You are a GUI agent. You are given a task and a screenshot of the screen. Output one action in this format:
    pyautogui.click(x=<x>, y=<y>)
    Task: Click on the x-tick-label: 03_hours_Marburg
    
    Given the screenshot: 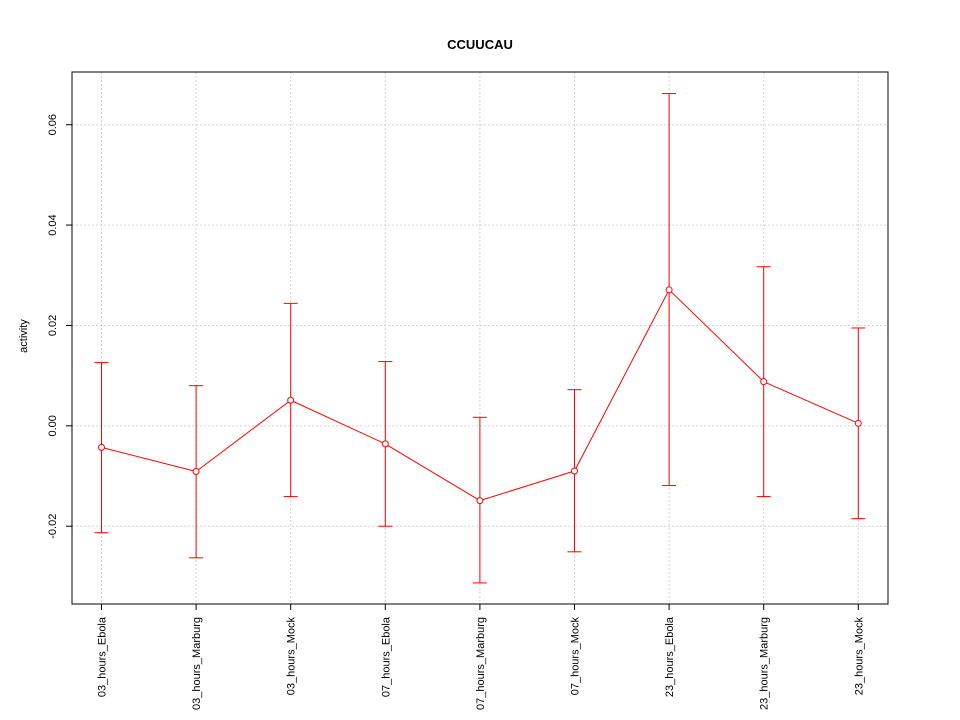 What is the action you would take?
    pyautogui.click(x=197, y=663)
    